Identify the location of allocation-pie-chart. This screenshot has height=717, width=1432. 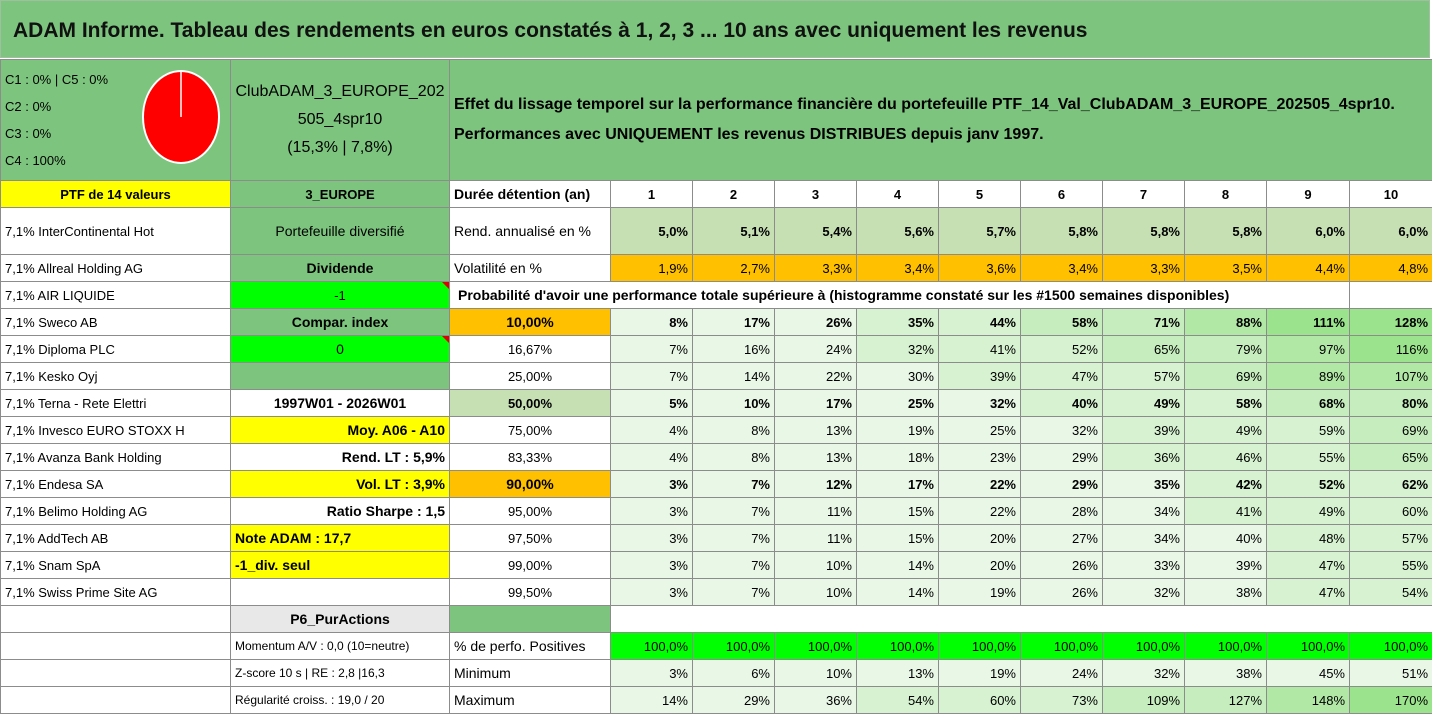
(181, 117).